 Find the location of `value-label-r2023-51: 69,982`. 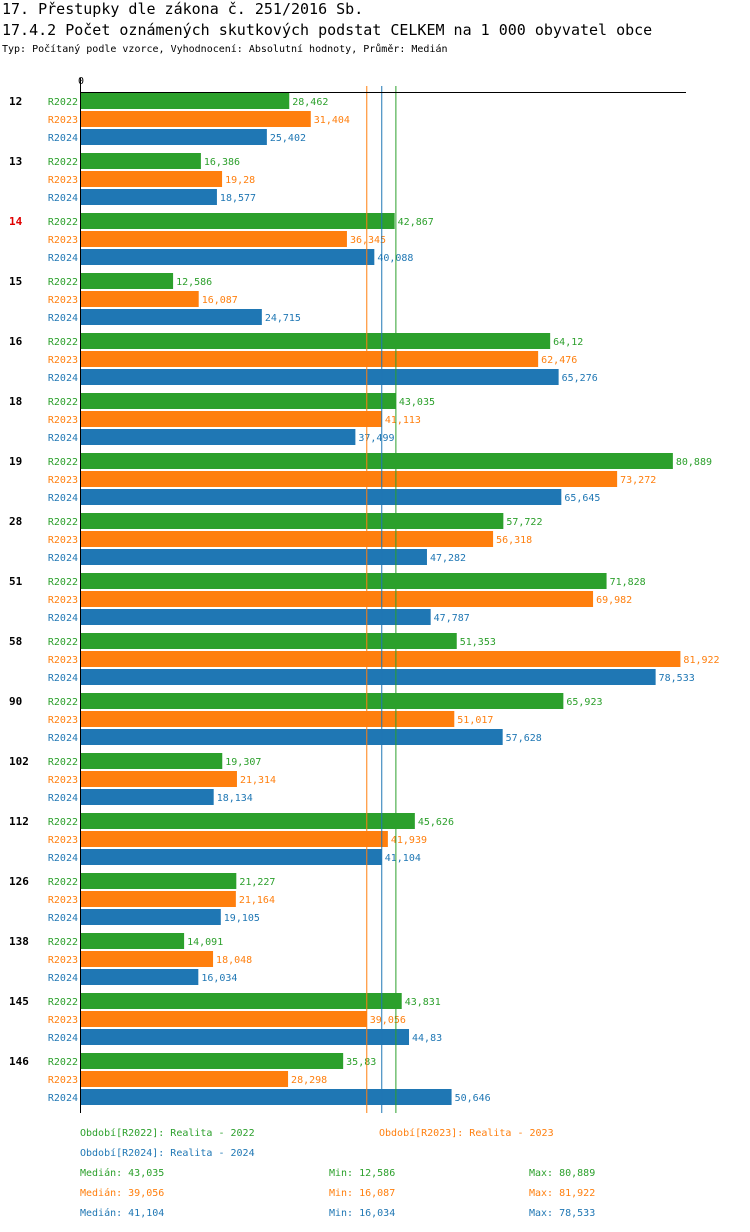

value-label-r2023-51: 69,982 is located at coordinates (614, 600).